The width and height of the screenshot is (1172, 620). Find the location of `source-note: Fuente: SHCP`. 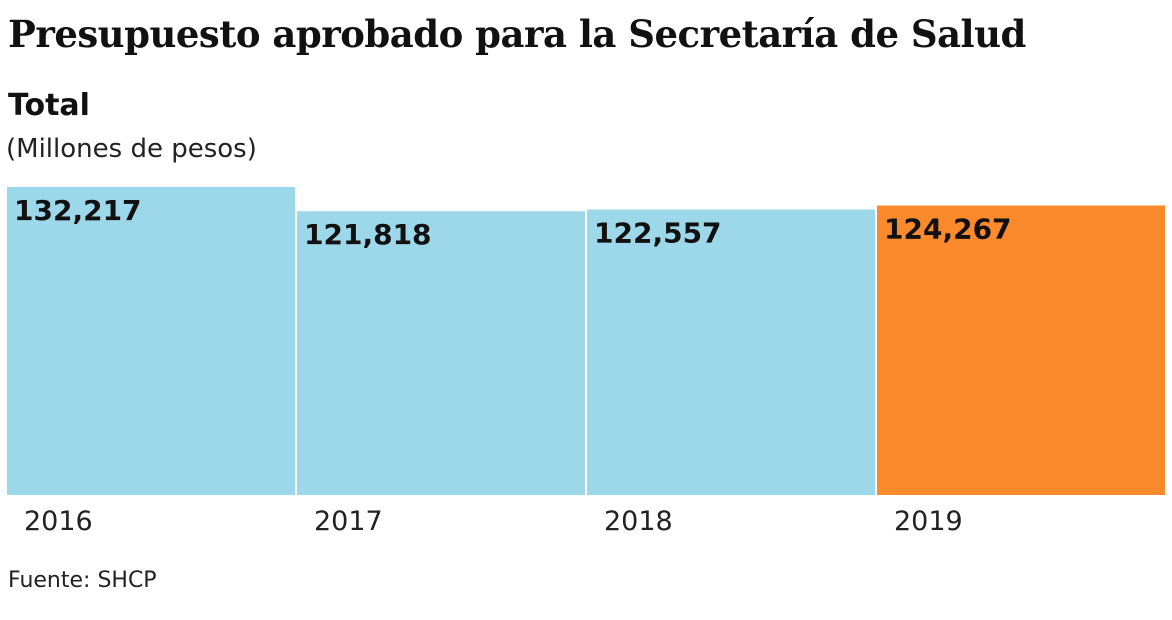

source-note: Fuente: SHCP is located at coordinates (82, 580).